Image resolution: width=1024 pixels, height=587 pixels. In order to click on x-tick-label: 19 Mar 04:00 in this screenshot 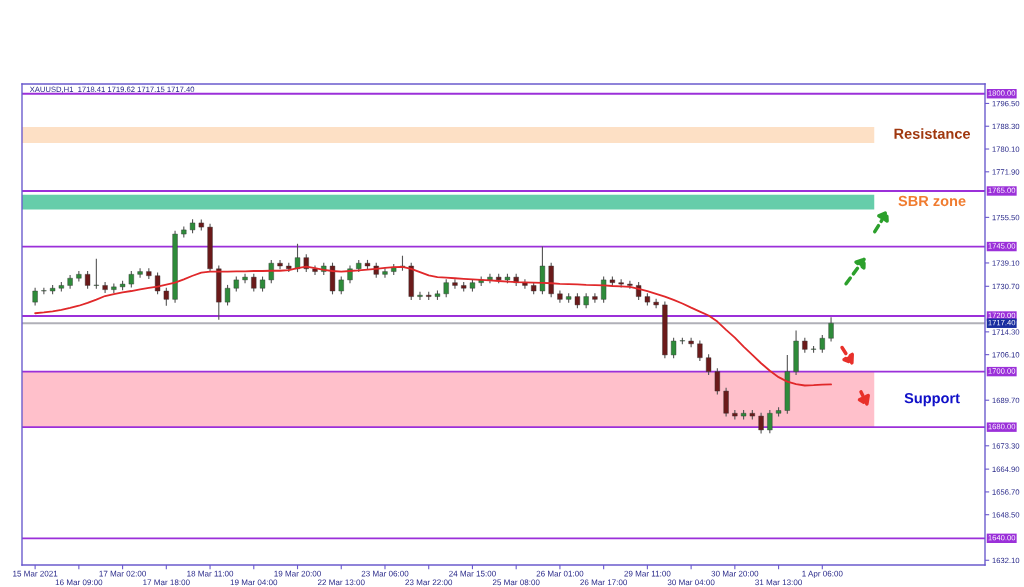, I will do `click(254, 582)`.